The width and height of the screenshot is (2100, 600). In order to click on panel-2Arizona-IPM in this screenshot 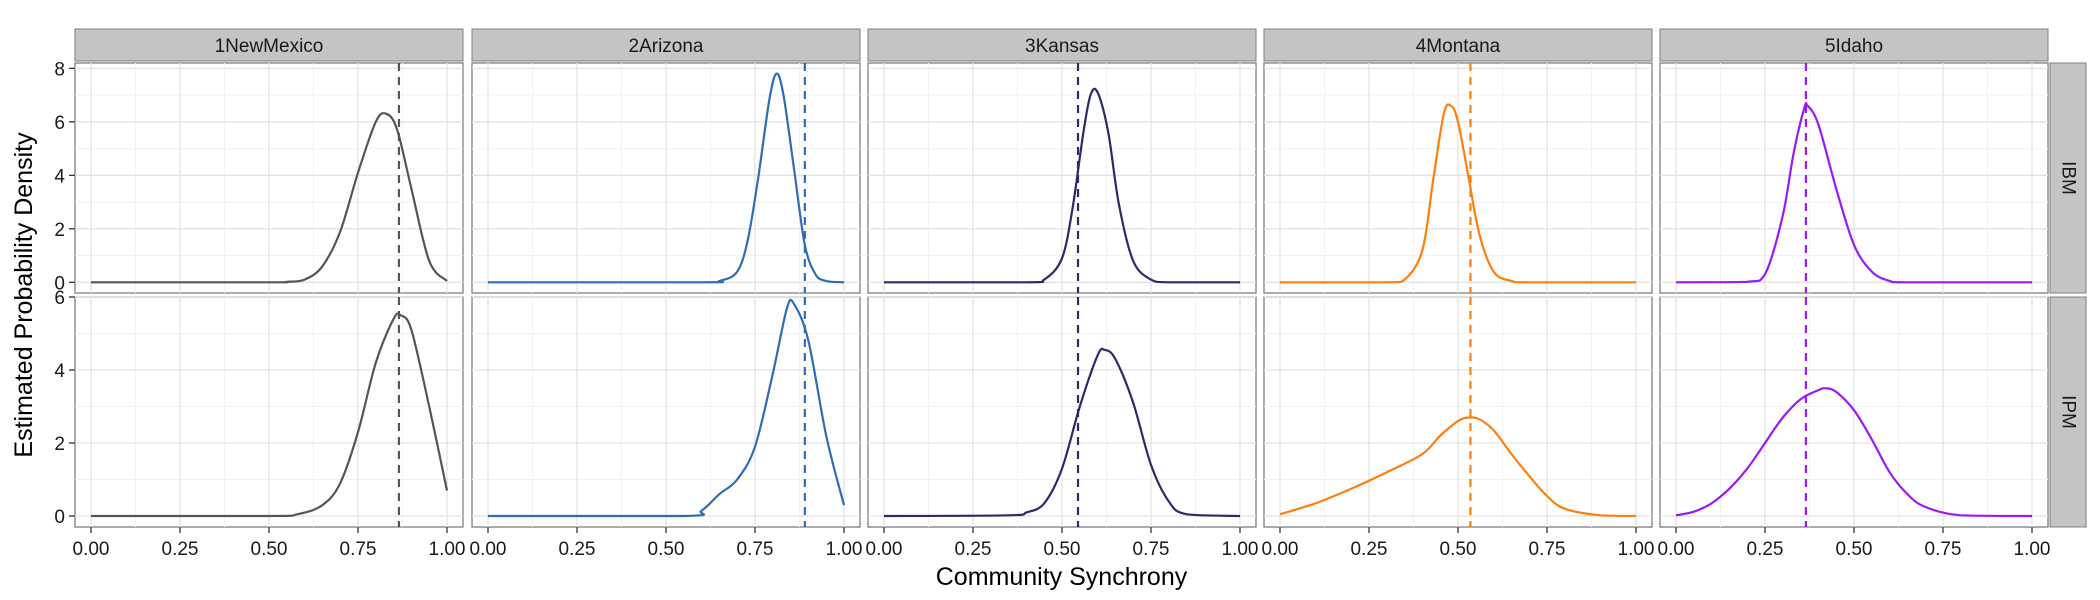, I will do `click(666, 412)`.